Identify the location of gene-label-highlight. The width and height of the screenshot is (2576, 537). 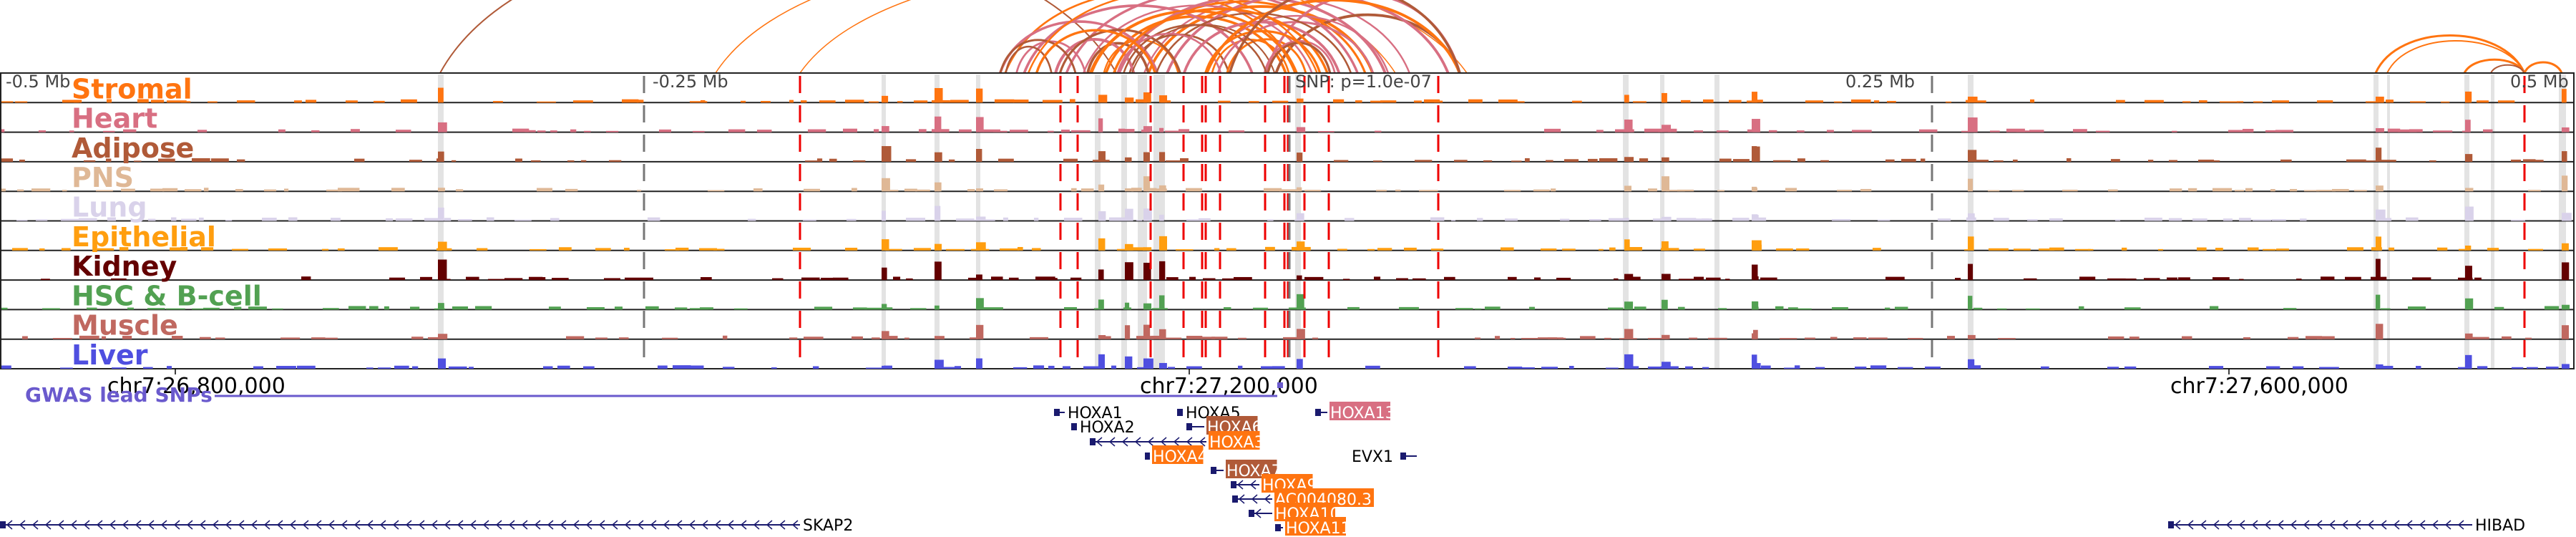
(1315, 526).